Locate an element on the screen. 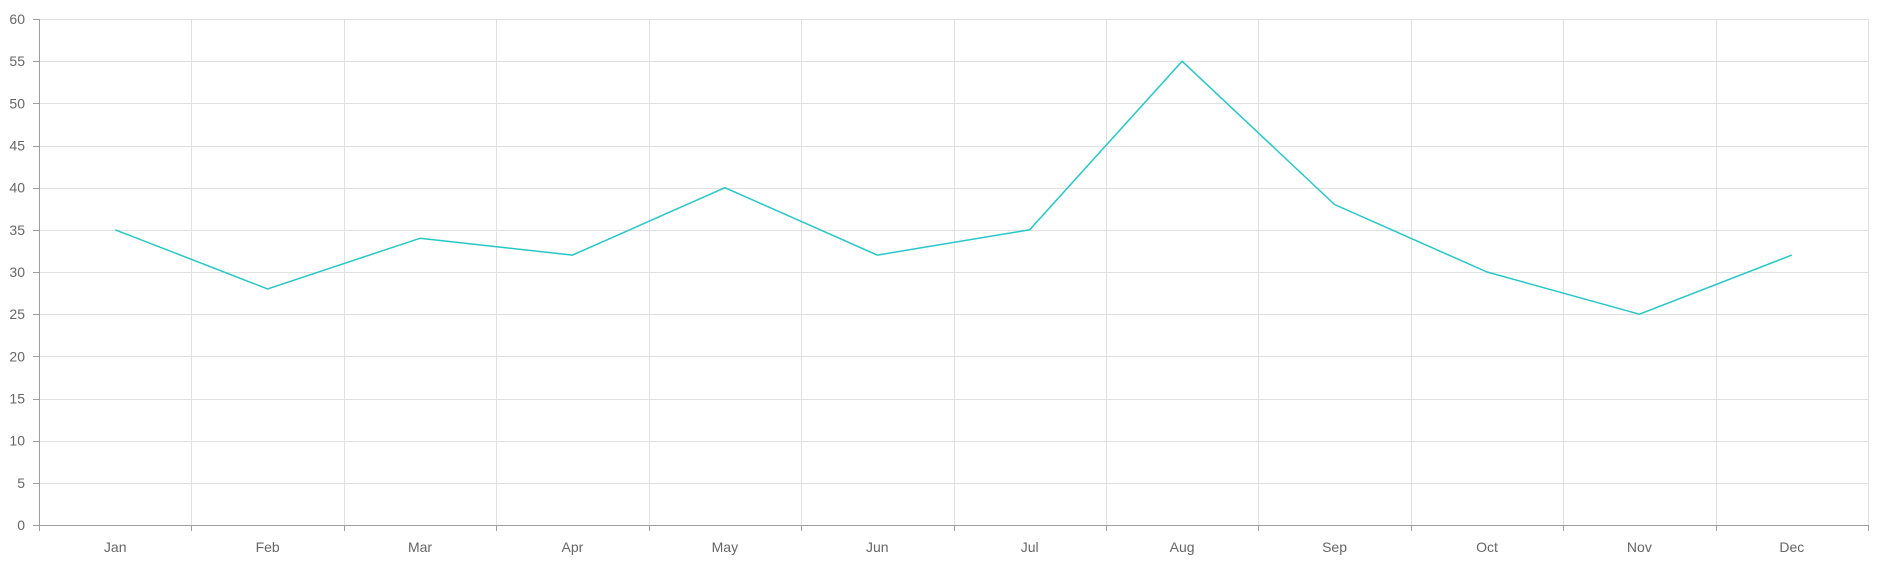 The image size is (1877, 562). y-tick-label: 10 is located at coordinates (17, 441).